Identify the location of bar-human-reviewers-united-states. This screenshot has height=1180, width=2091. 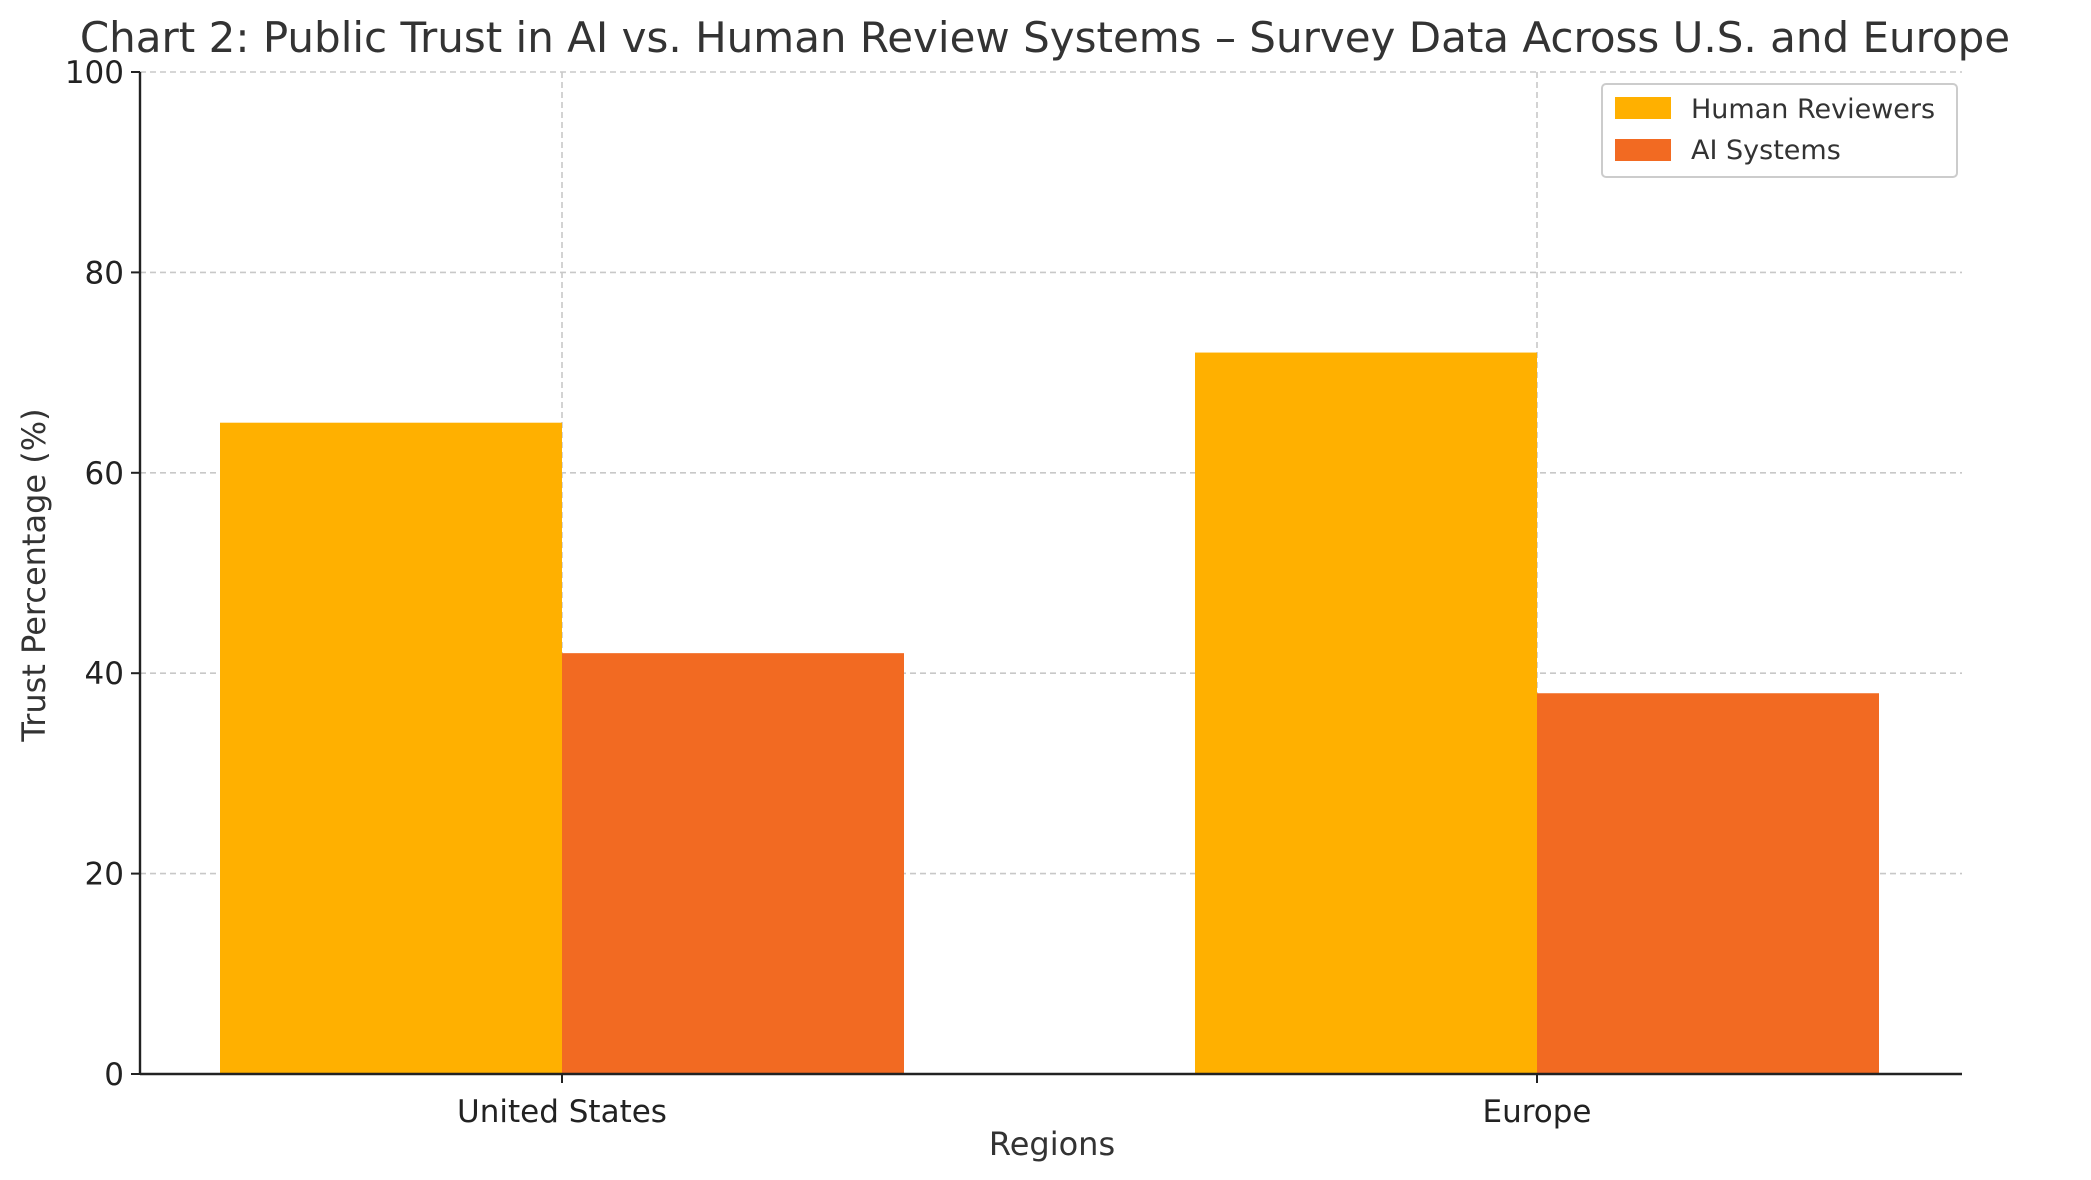
(391, 748).